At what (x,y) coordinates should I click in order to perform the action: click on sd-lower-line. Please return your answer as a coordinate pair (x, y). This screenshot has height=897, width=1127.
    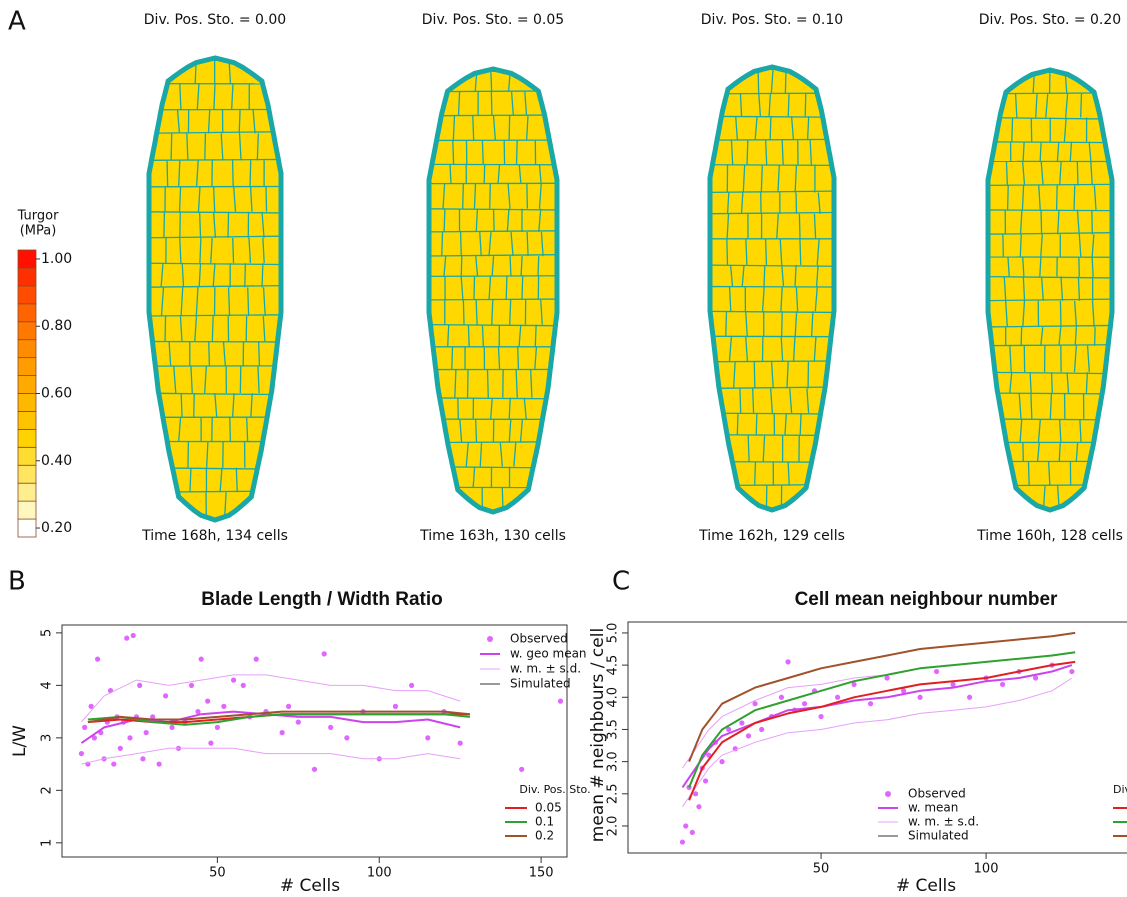
    Looking at the image, I should click on (271, 756).